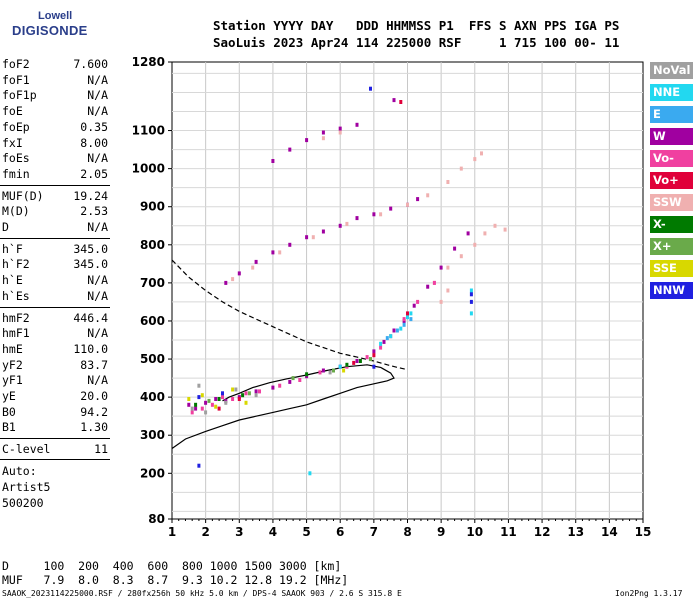 The height and width of the screenshot is (600, 700). What do you see at coordinates (671, 246) in the screenshot?
I see `legend-item: X+` at bounding box center [671, 246].